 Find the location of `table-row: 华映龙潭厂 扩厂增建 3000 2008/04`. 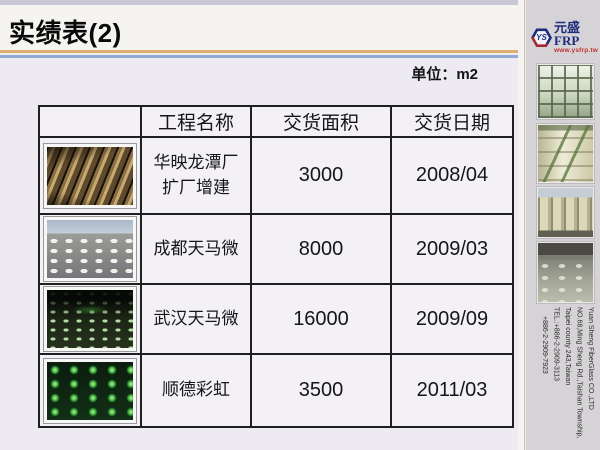

table-row: 华映龙潭厂 扩厂增建 3000 2008/04 is located at coordinates (276, 175).